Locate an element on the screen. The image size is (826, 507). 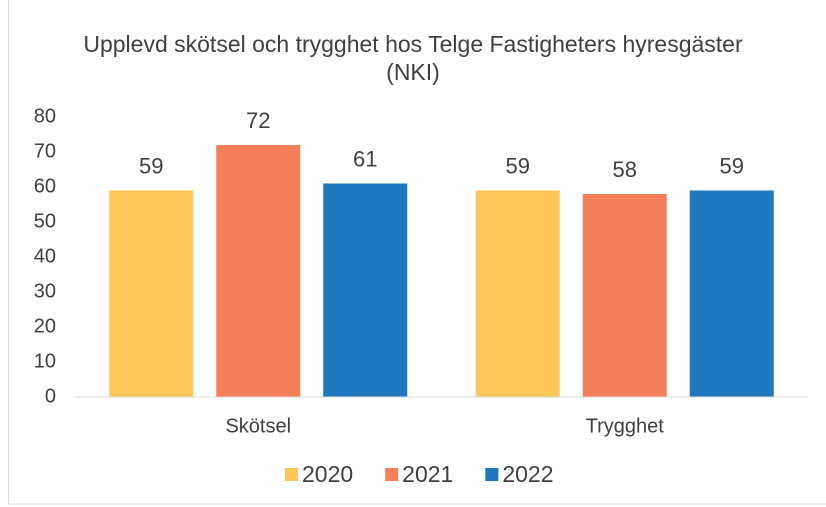
x-tick-label: Trygghet is located at coordinates (625, 426).